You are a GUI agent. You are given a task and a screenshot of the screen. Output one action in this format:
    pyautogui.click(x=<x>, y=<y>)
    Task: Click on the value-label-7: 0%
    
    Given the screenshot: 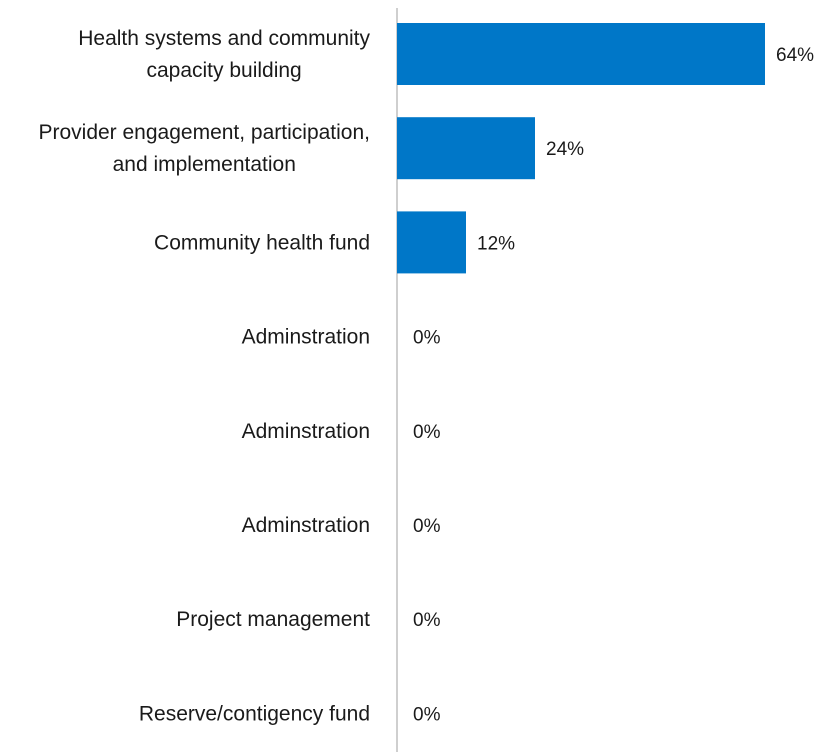 What is the action you would take?
    pyautogui.click(x=427, y=714)
    